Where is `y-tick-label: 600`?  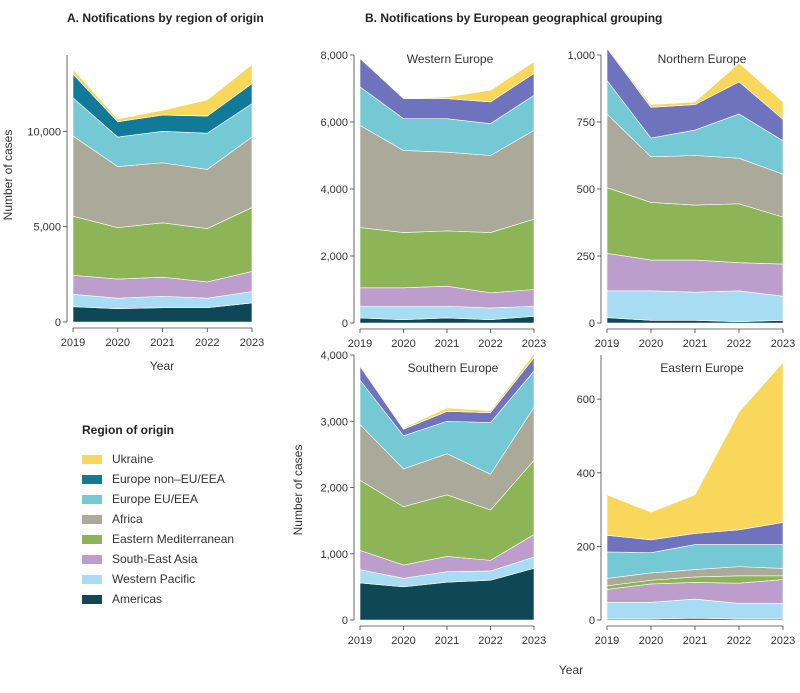 y-tick-label: 600 is located at coordinates (586, 400).